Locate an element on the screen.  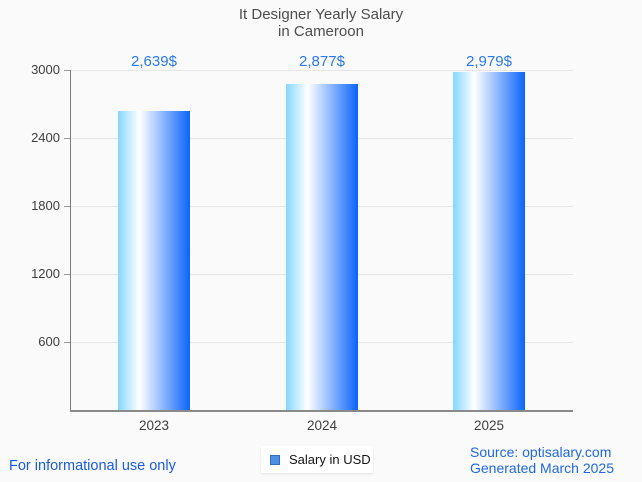
bar-2023 is located at coordinates (154, 260).